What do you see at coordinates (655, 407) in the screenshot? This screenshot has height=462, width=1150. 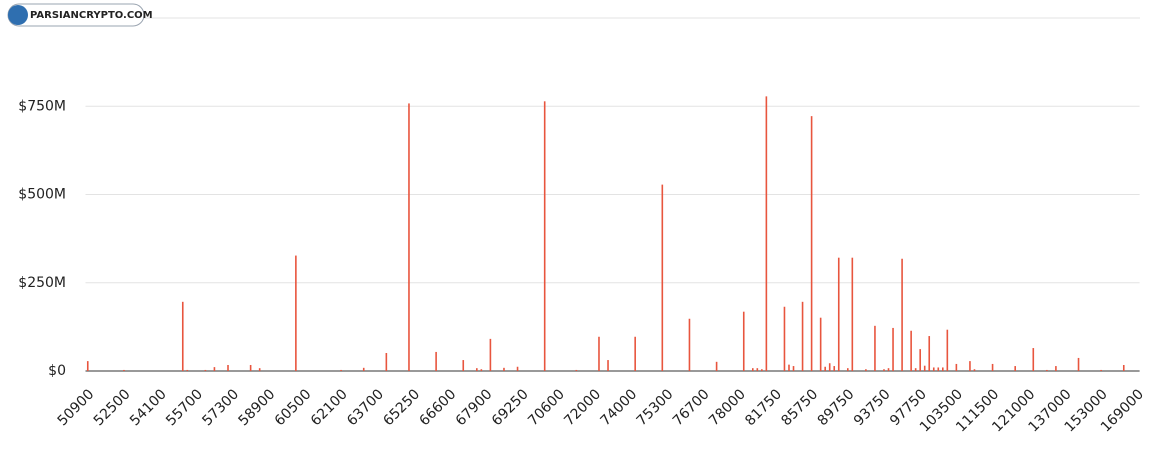 I see `x-tick-label: 75300` at bounding box center [655, 407].